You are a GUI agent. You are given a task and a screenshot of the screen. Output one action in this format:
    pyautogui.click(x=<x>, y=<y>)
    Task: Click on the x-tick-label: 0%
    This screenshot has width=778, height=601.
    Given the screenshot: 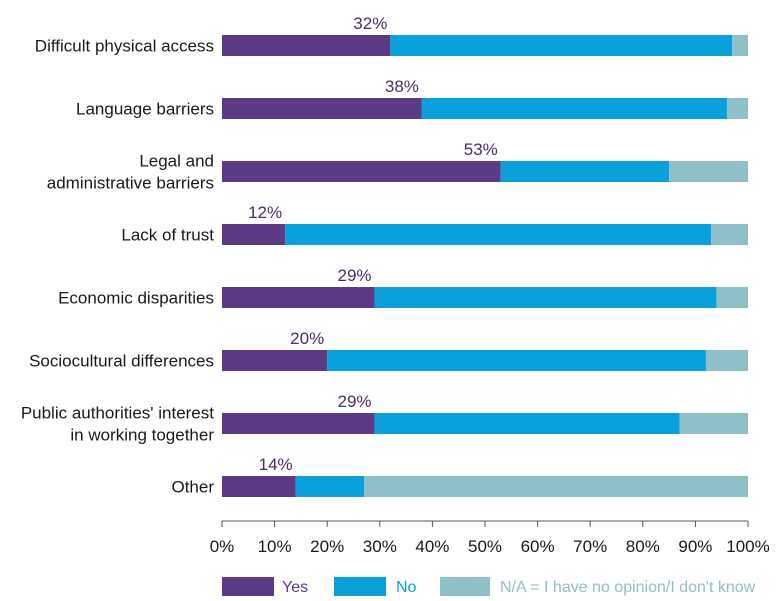 What is the action you would take?
    pyautogui.click(x=222, y=546)
    